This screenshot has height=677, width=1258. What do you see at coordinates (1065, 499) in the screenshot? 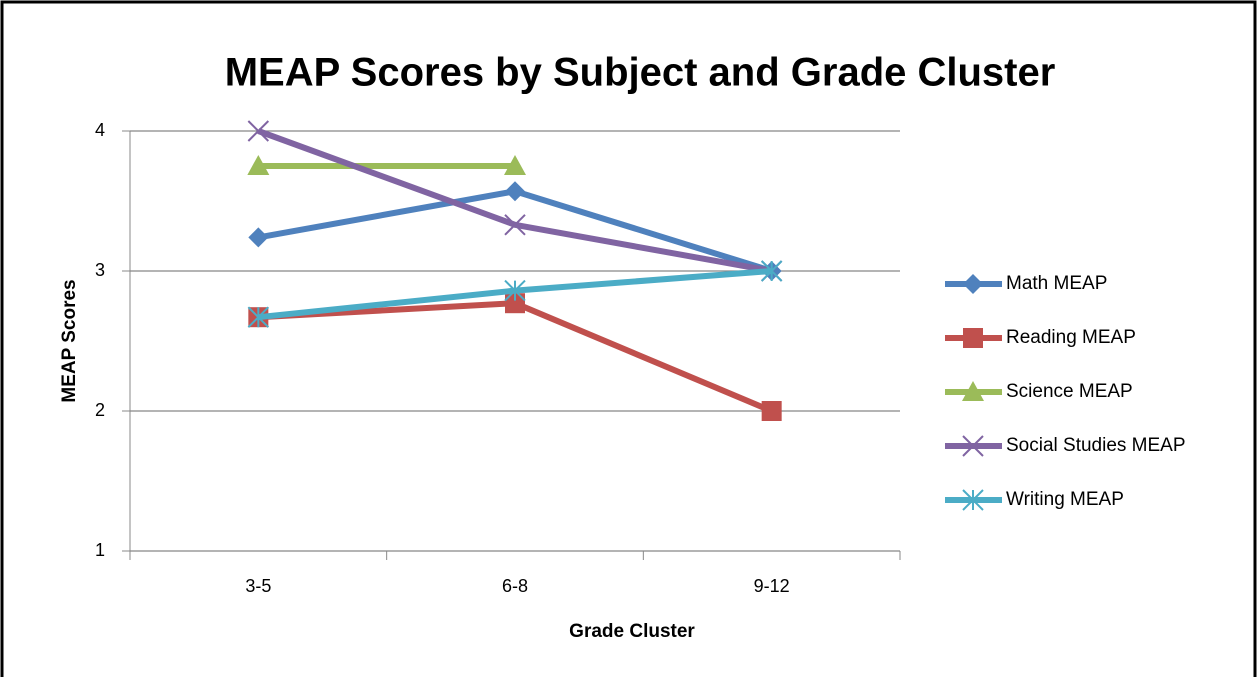
I see `legend-label: Writing MEAP` at bounding box center [1065, 499].